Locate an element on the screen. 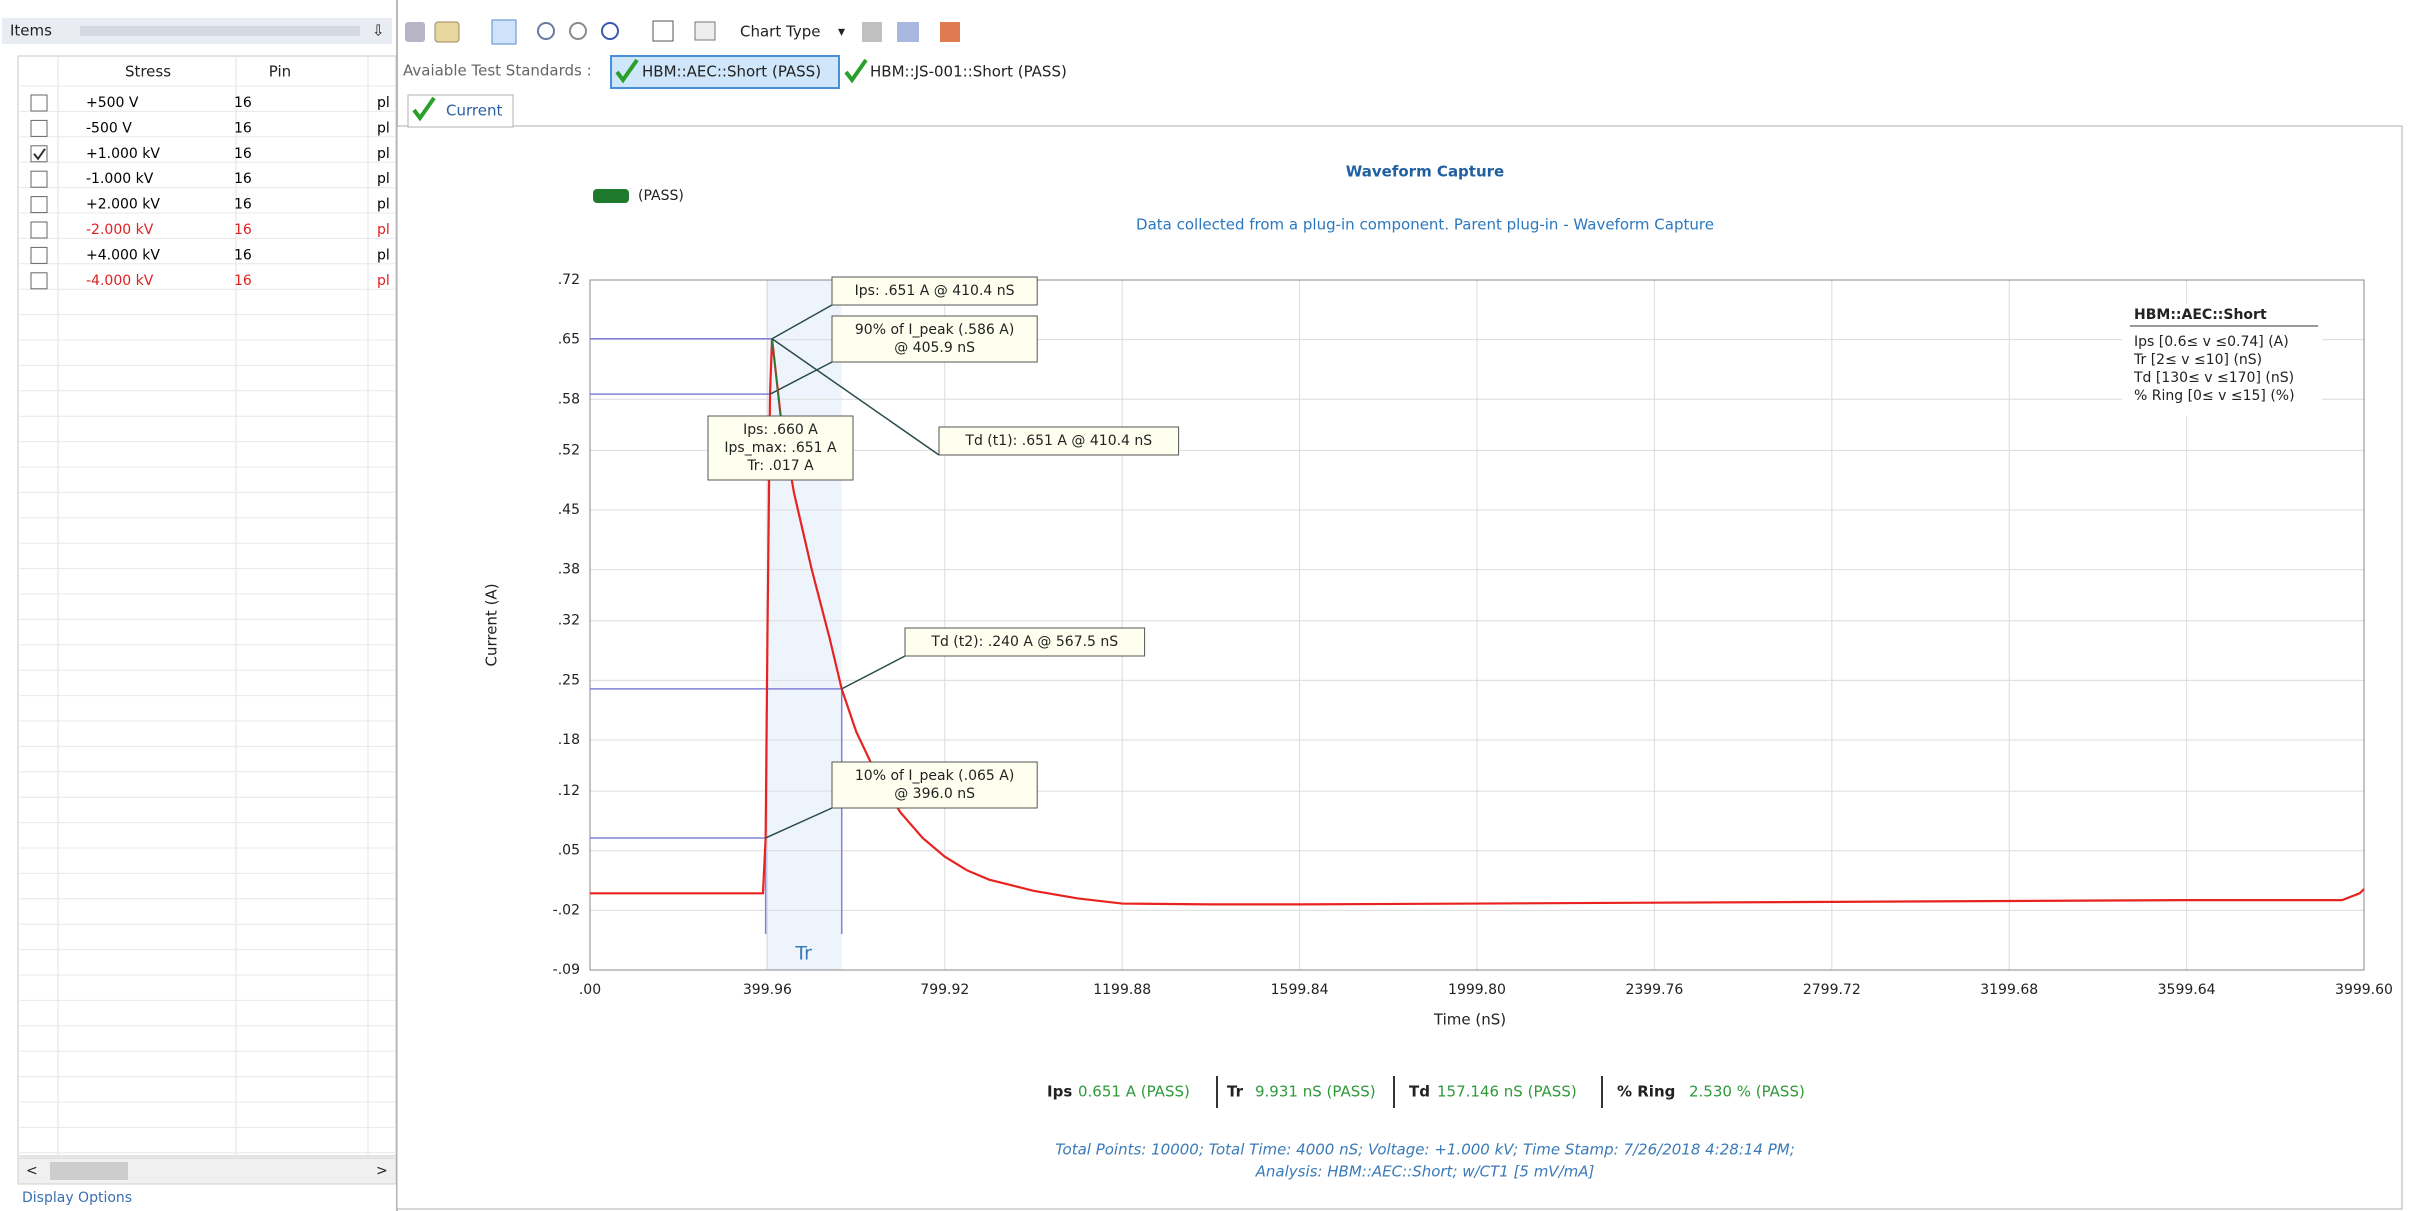 The width and height of the screenshot is (2415, 1211). cell-stress: +2.000 kV is located at coordinates (123, 205).